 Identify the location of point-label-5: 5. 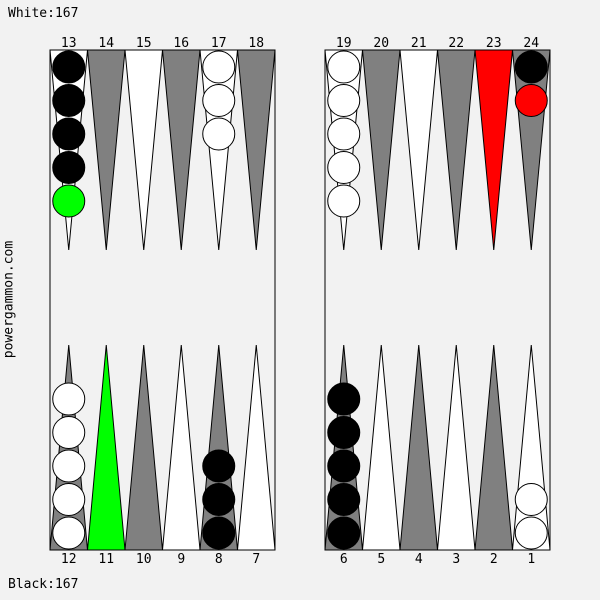
(381, 559).